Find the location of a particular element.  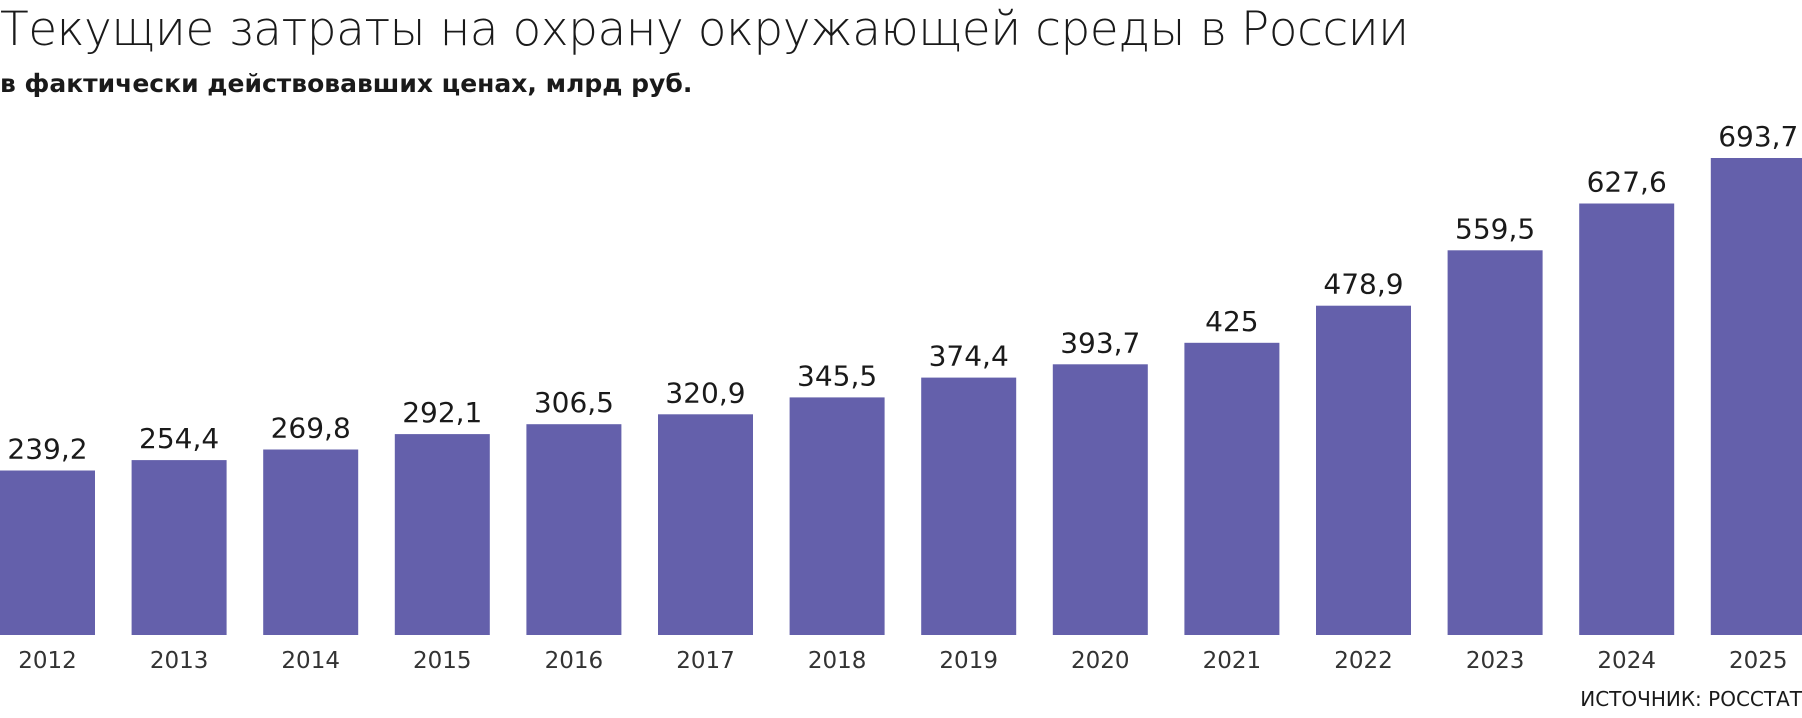

value-label-2016: 306,5 is located at coordinates (574, 402).